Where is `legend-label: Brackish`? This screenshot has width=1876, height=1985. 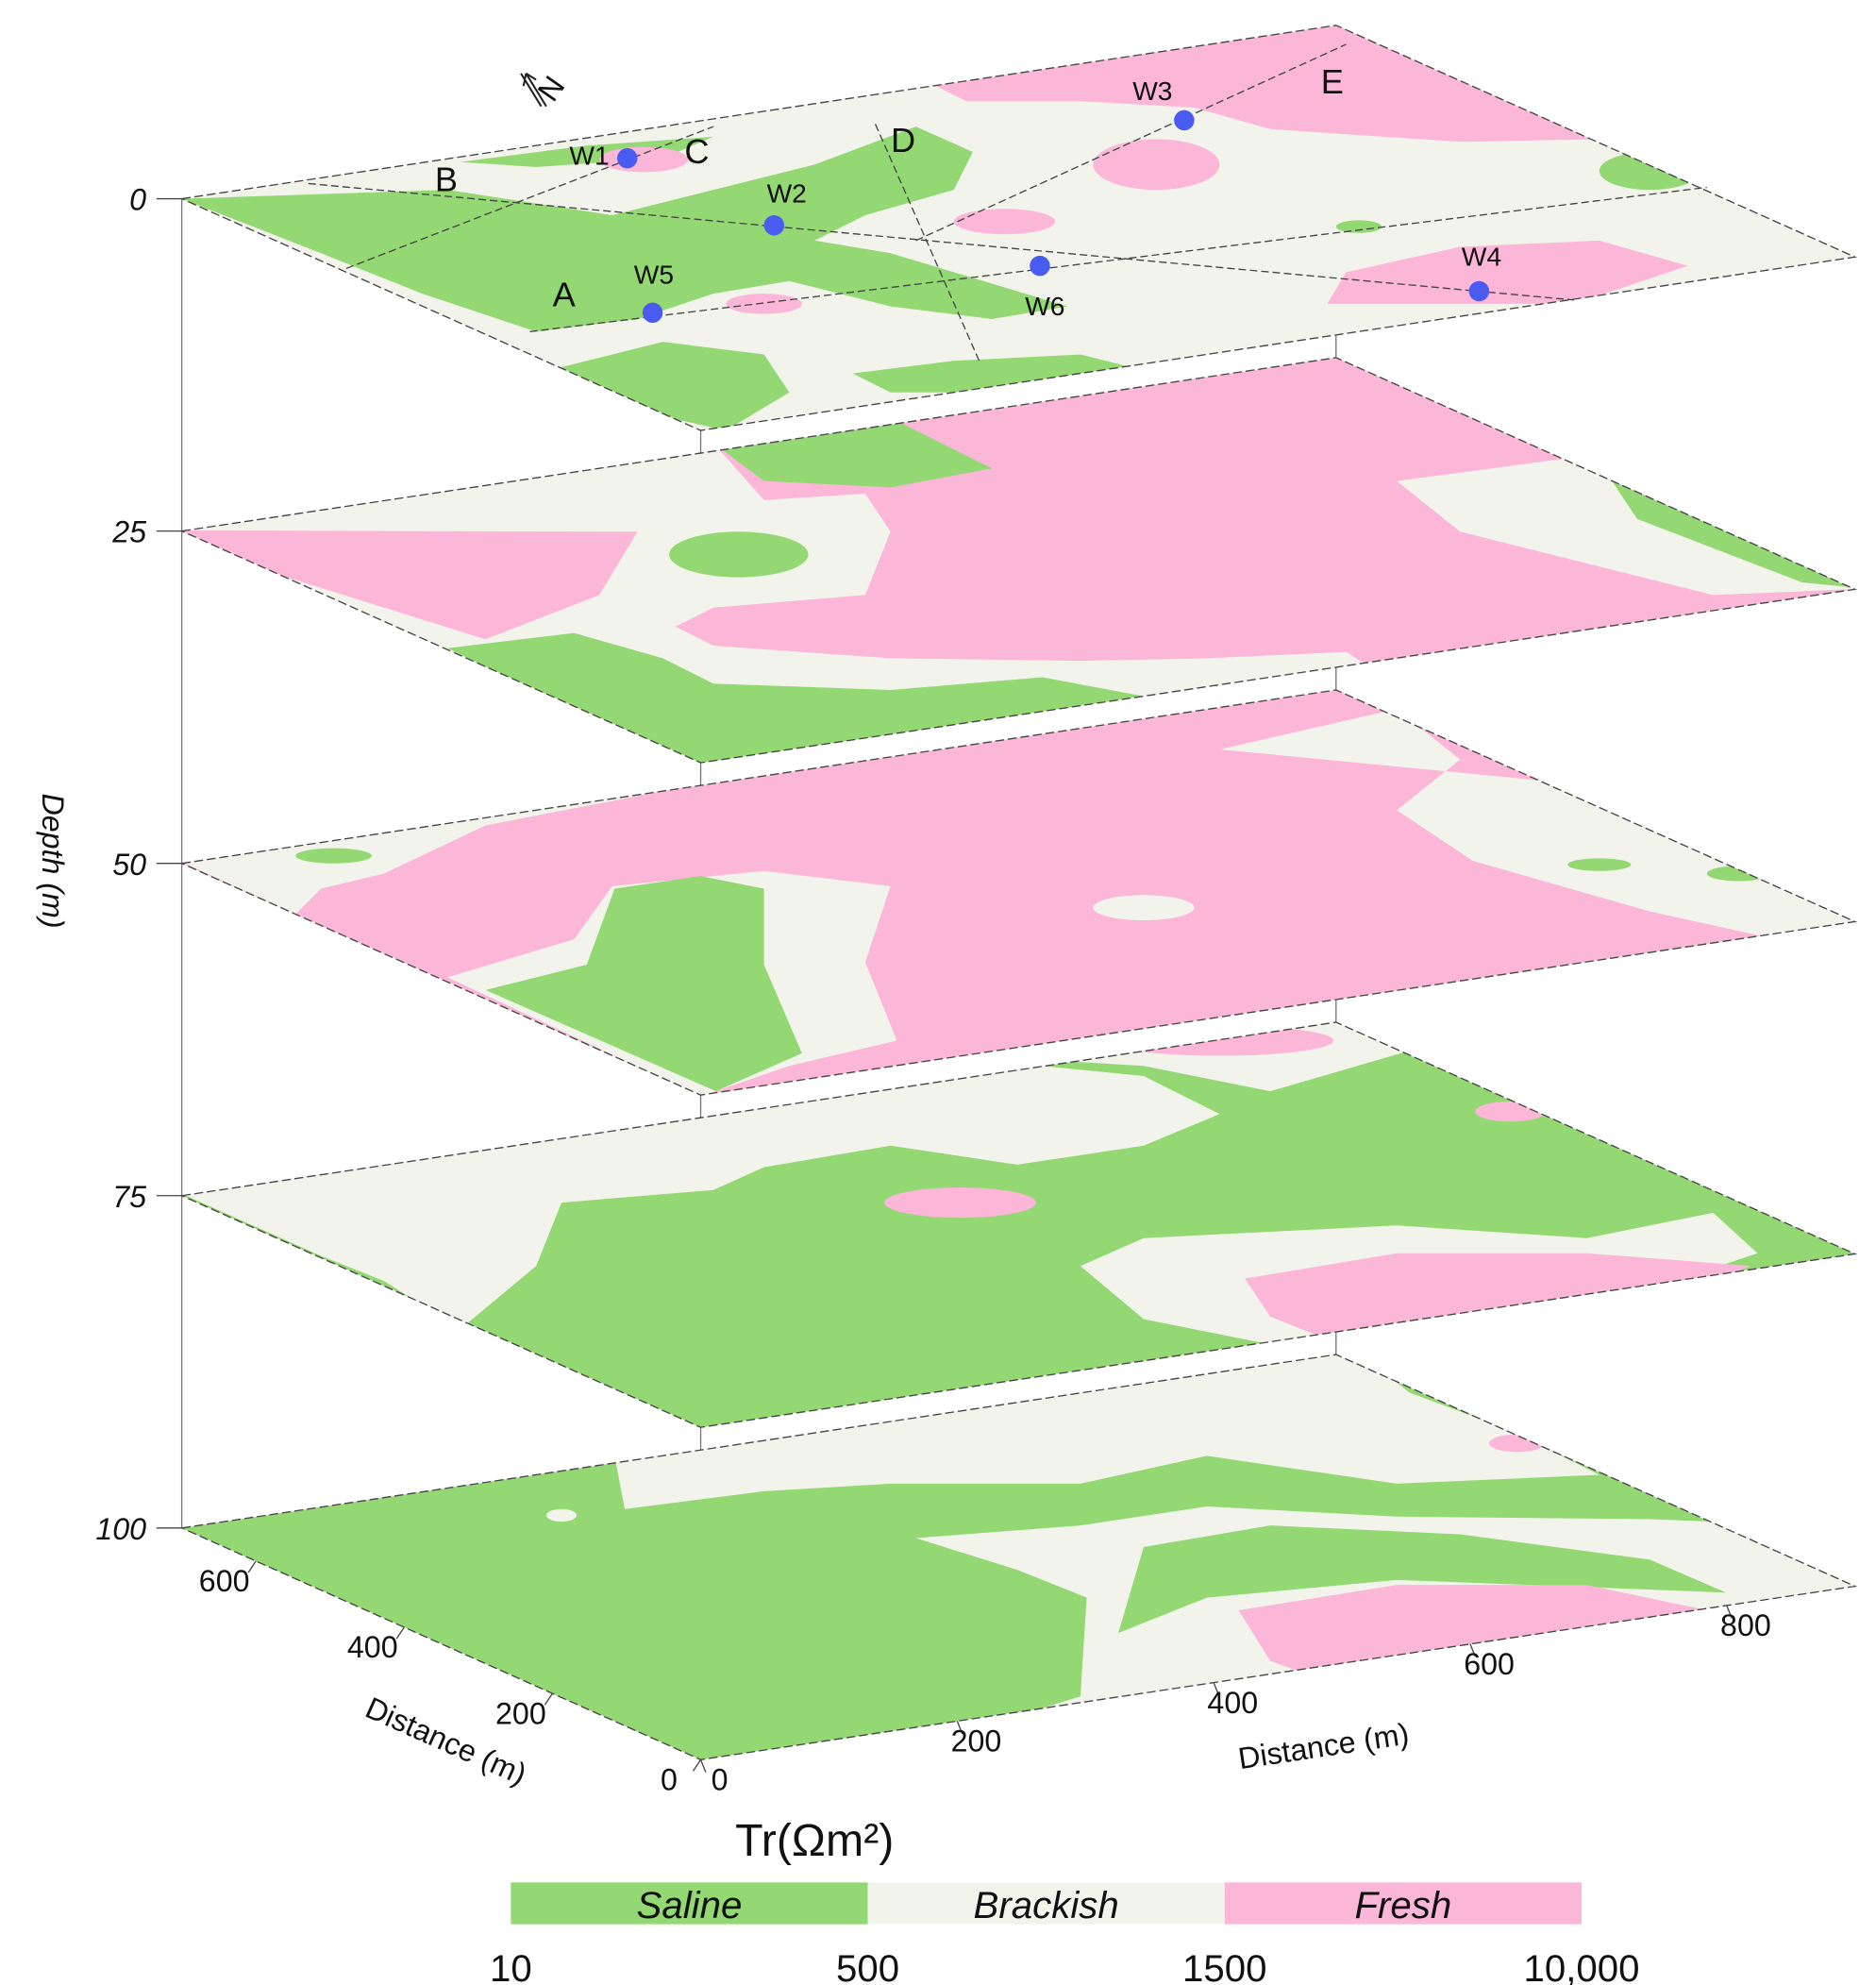
legend-label: Brackish is located at coordinates (1046, 1905).